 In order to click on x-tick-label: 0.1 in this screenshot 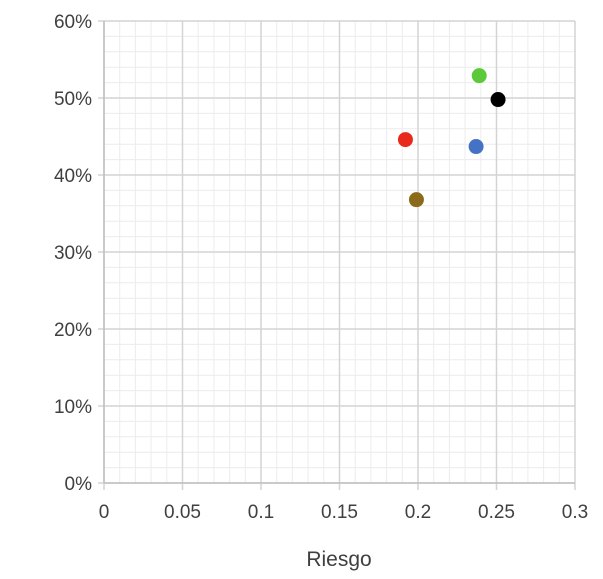, I will do `click(261, 512)`.